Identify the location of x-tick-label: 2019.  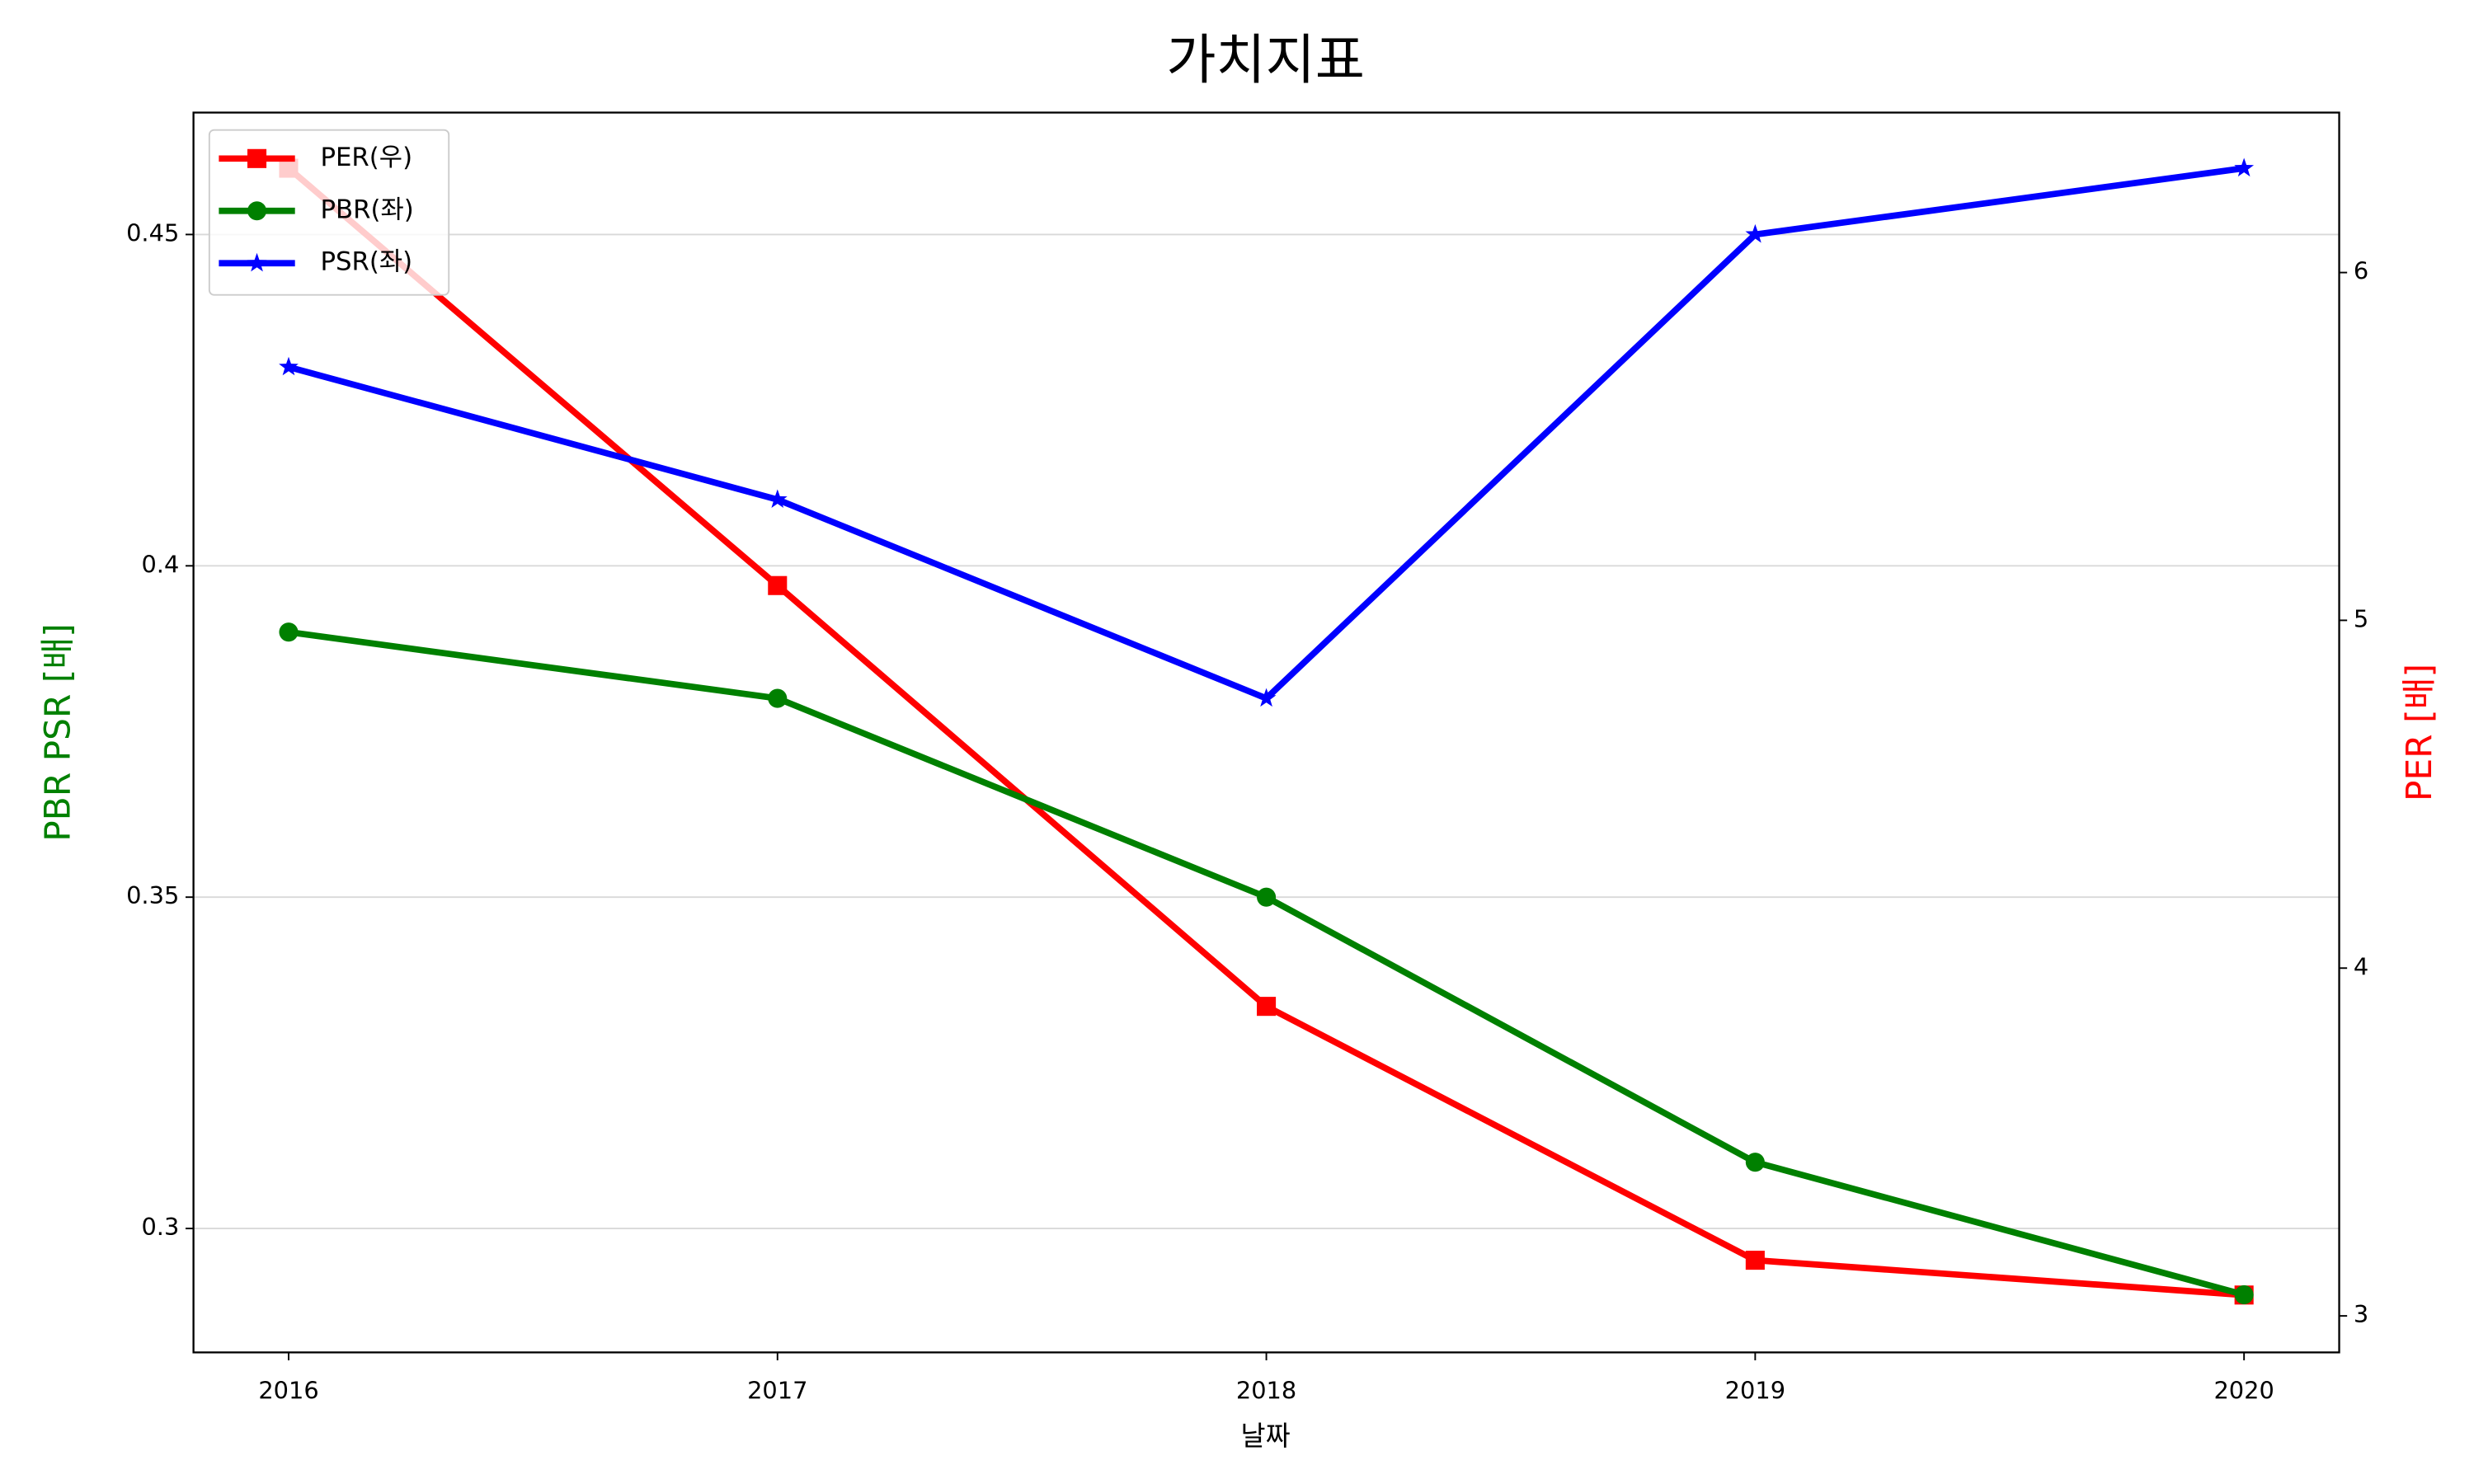
(1755, 1390).